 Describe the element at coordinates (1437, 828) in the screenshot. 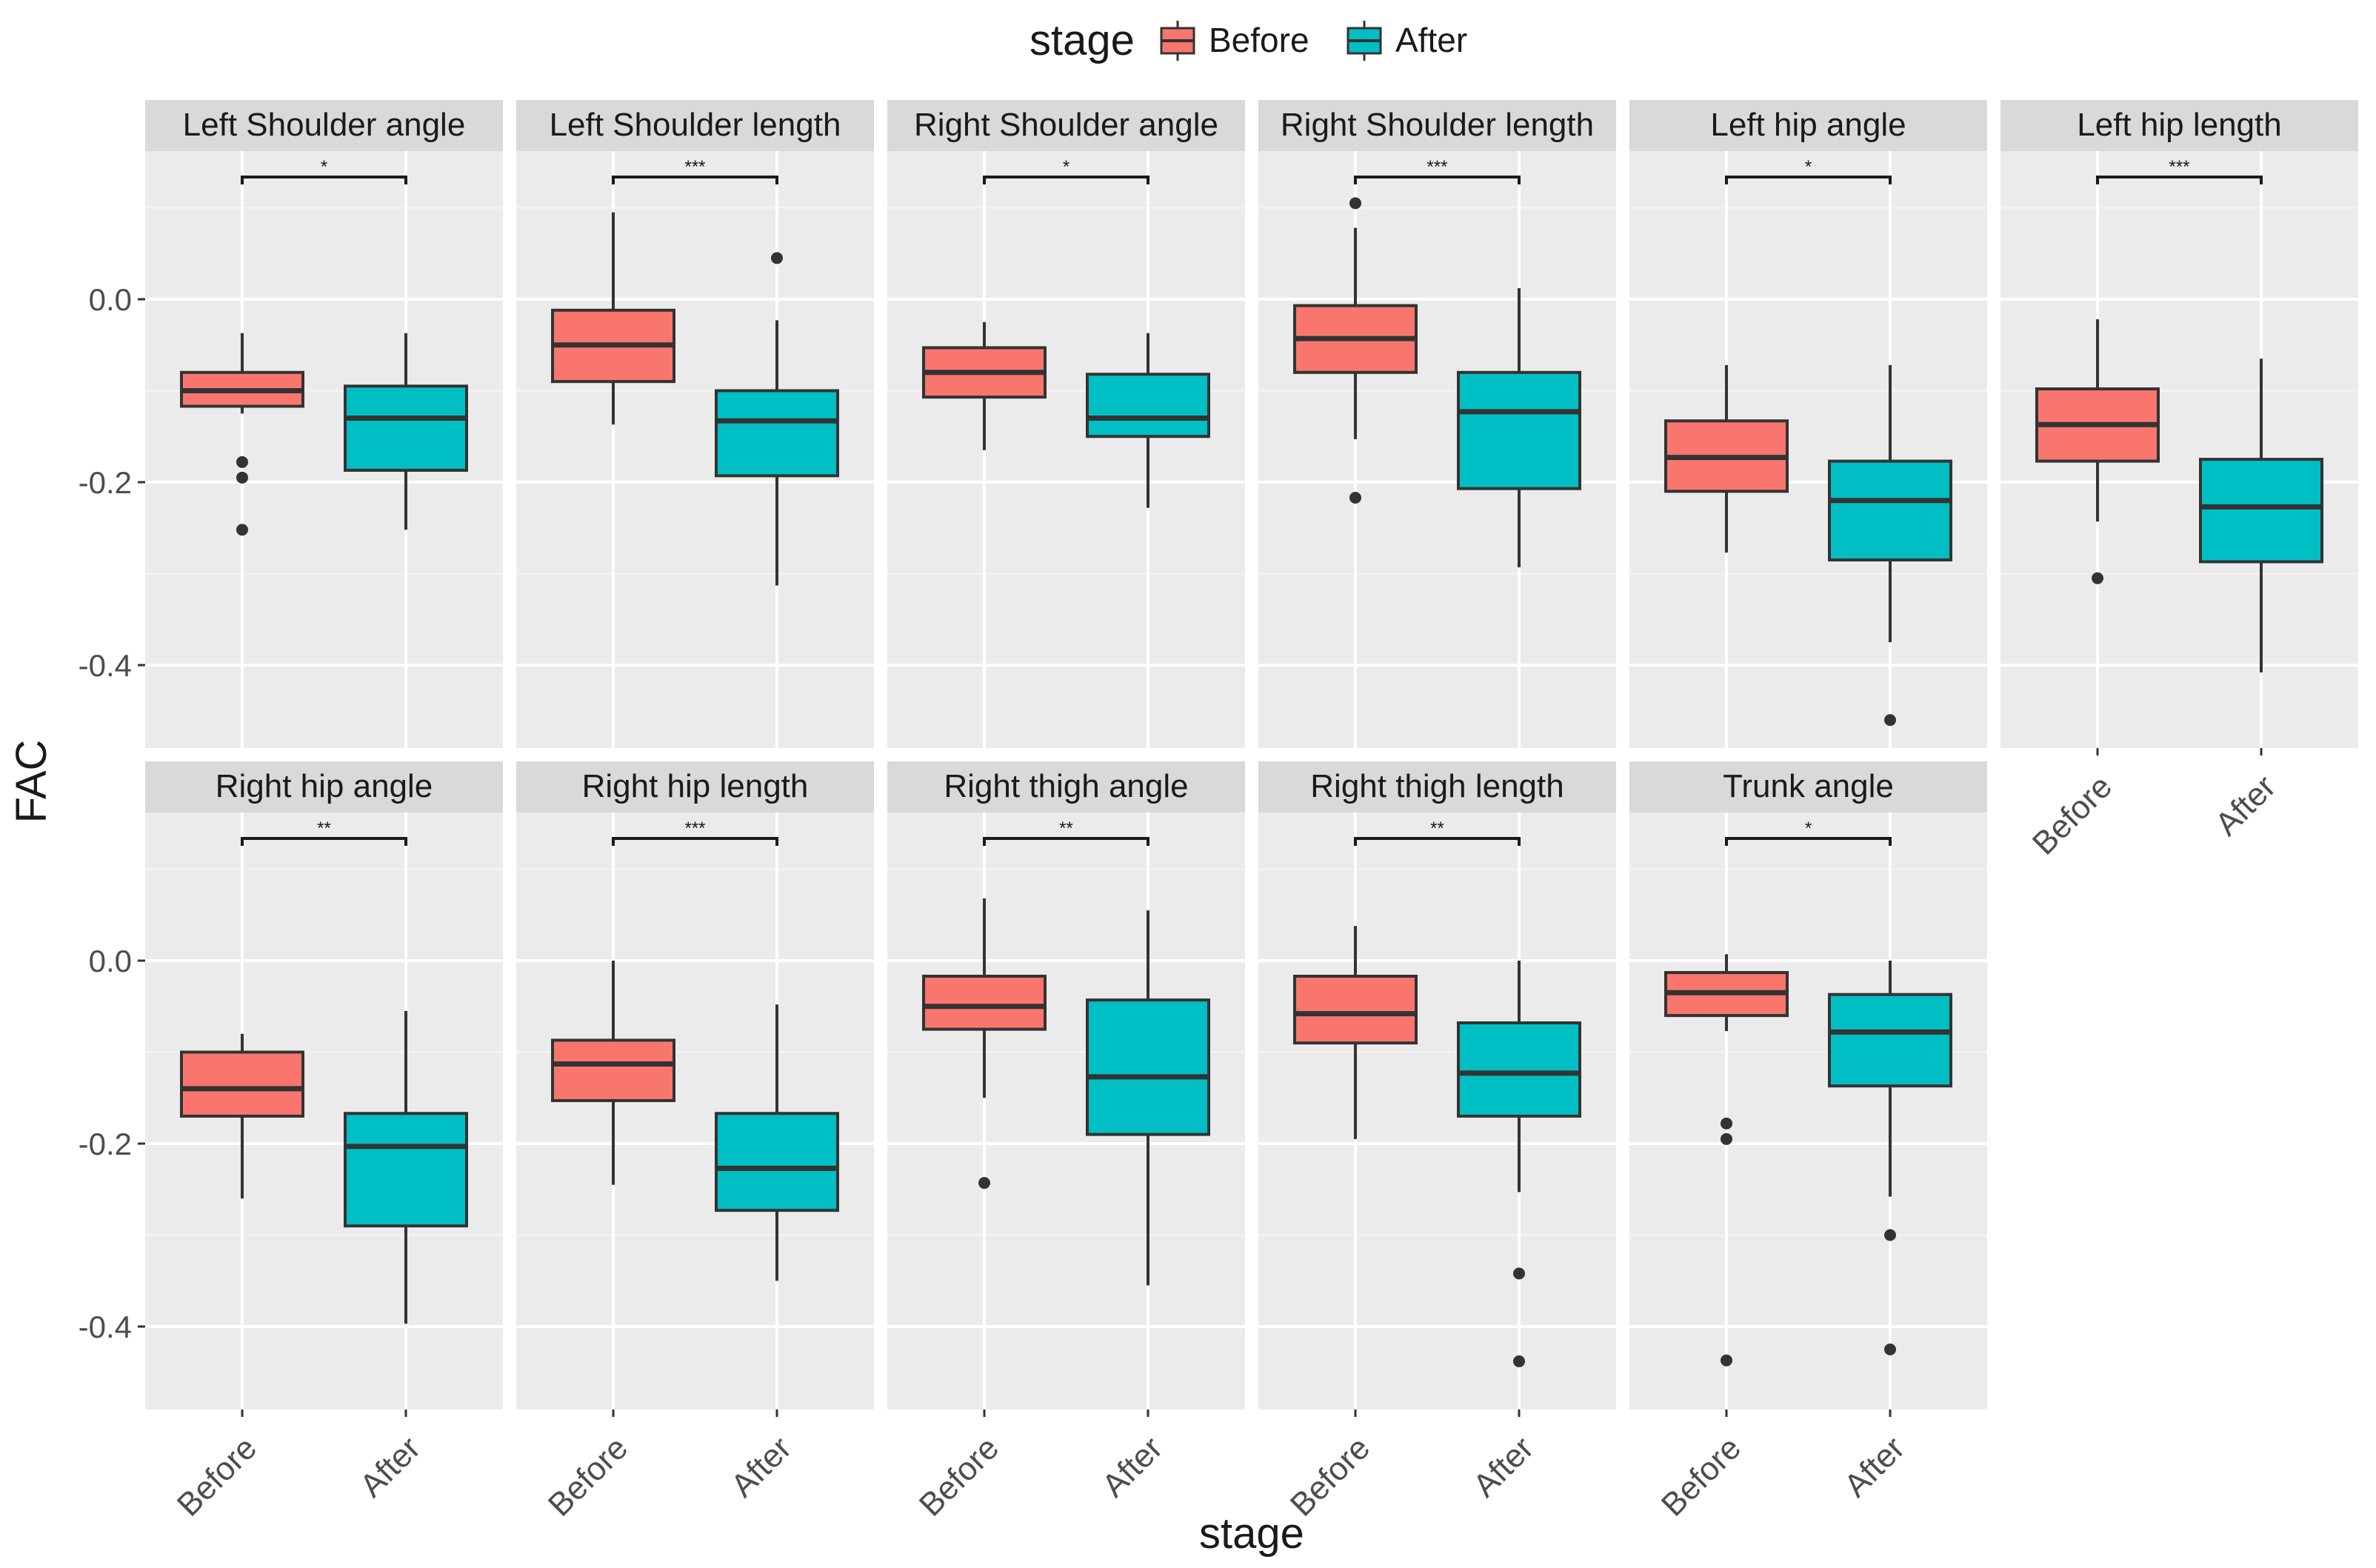

I see `significance-label: **` at that location.